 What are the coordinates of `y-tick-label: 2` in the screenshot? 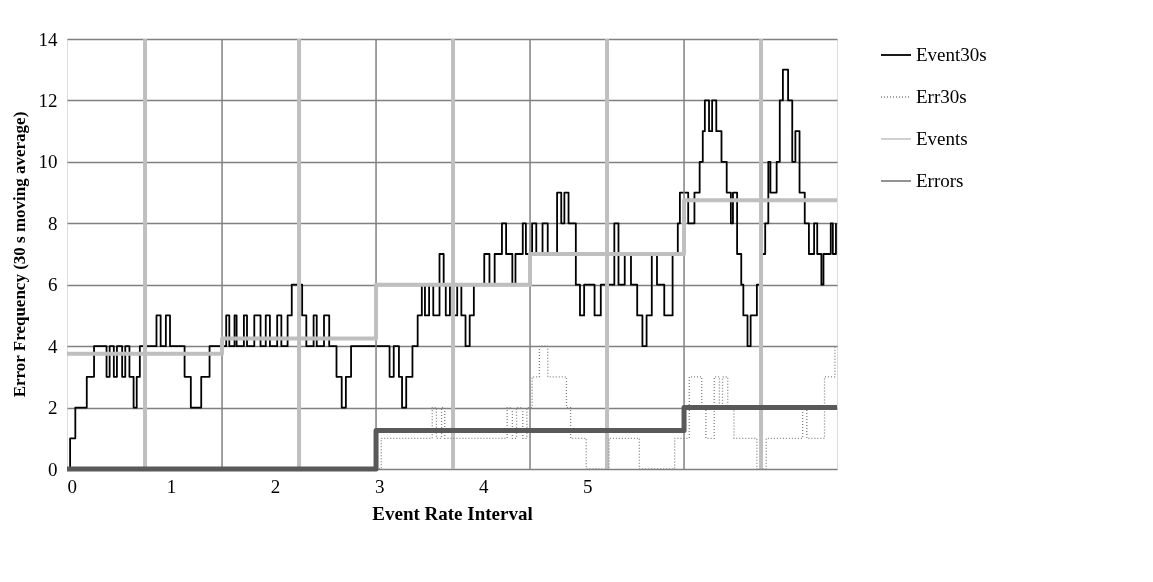 It's located at (53, 408).